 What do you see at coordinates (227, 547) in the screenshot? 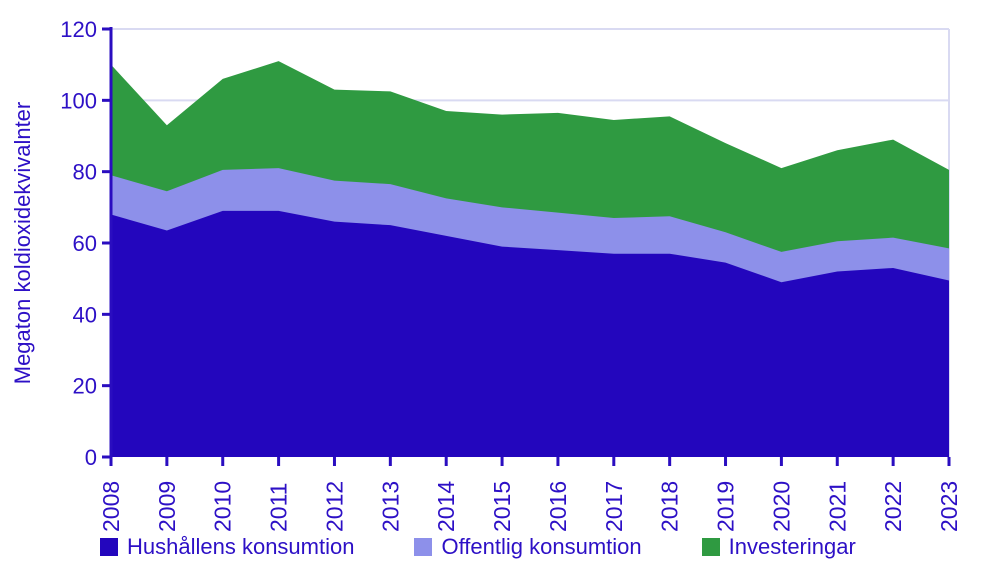
I see `legend-item-hushallens-konsumtion: Hushållens konsumtion` at bounding box center [227, 547].